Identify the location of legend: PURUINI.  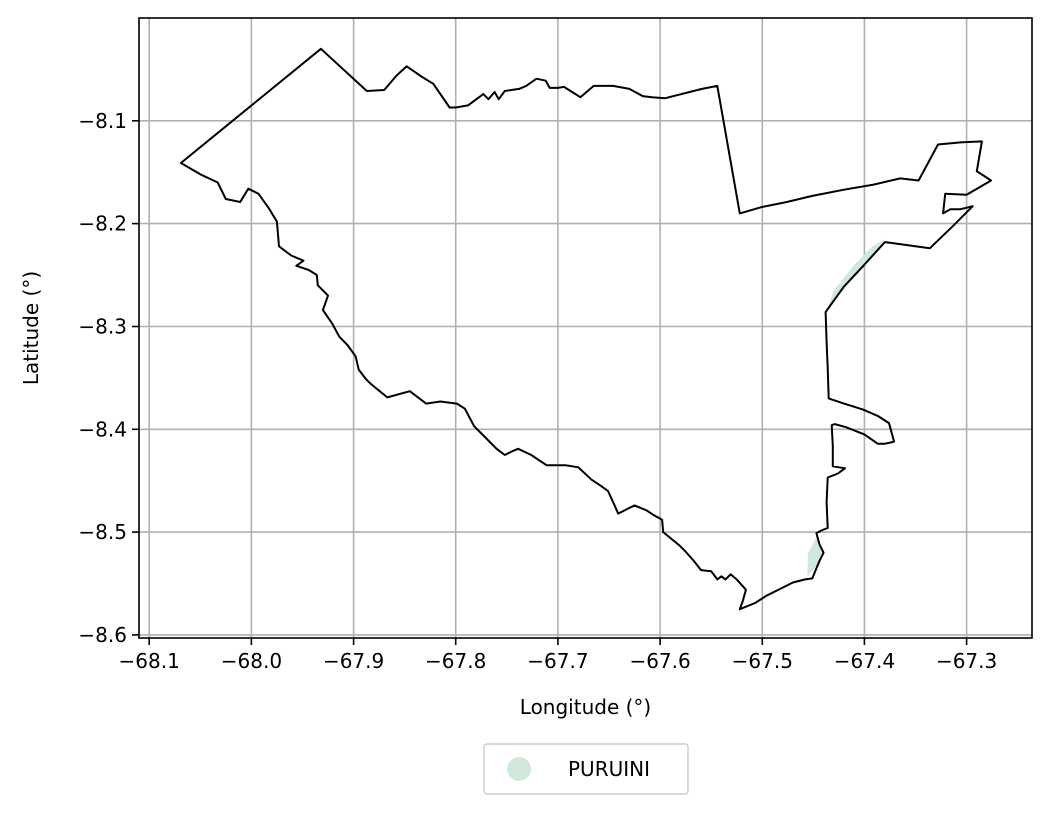
(586, 769).